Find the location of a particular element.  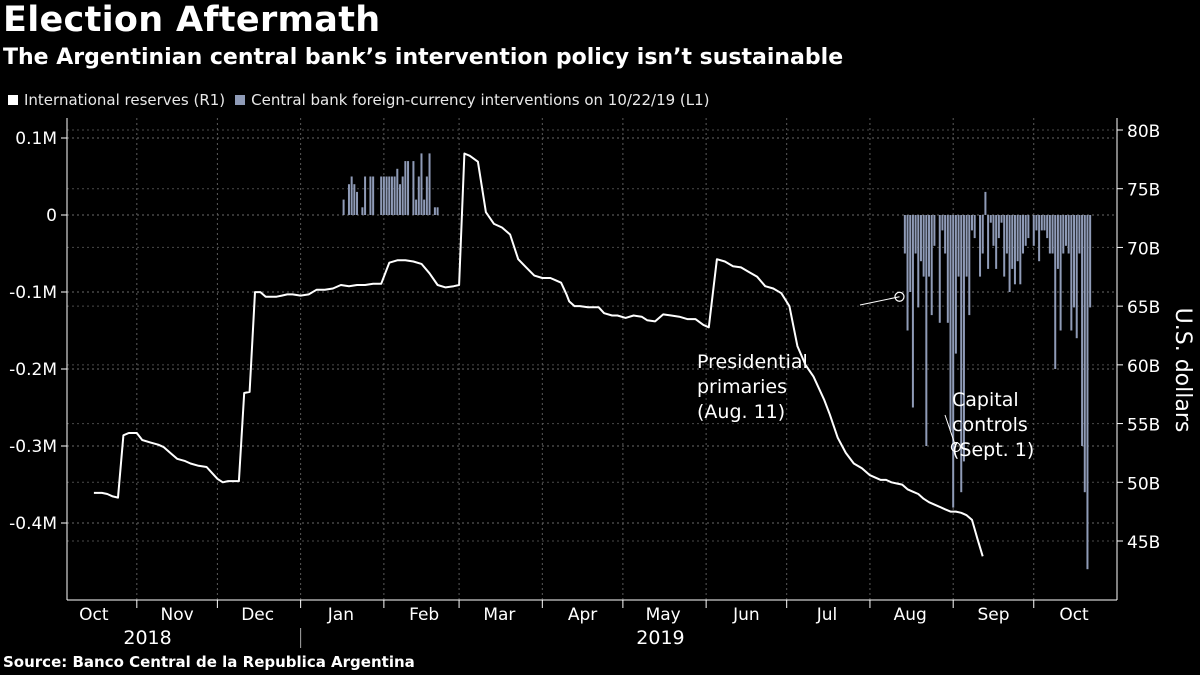

chart-title: Election Aftermath is located at coordinates (192, 20).